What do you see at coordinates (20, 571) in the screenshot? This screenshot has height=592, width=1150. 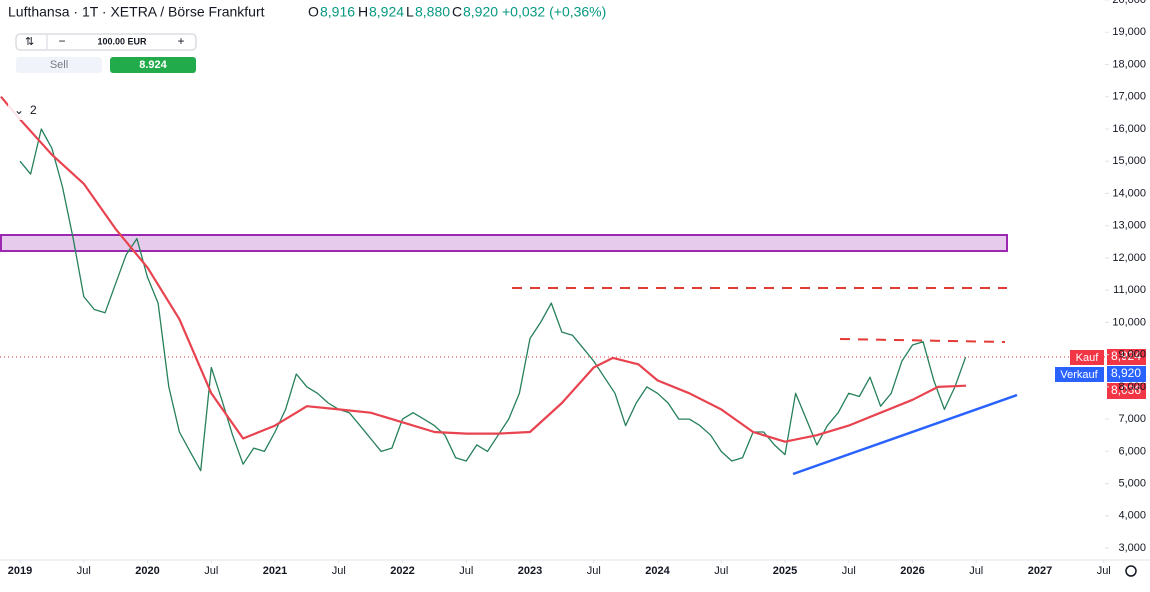 I see `x-tick-label: 2019` at bounding box center [20, 571].